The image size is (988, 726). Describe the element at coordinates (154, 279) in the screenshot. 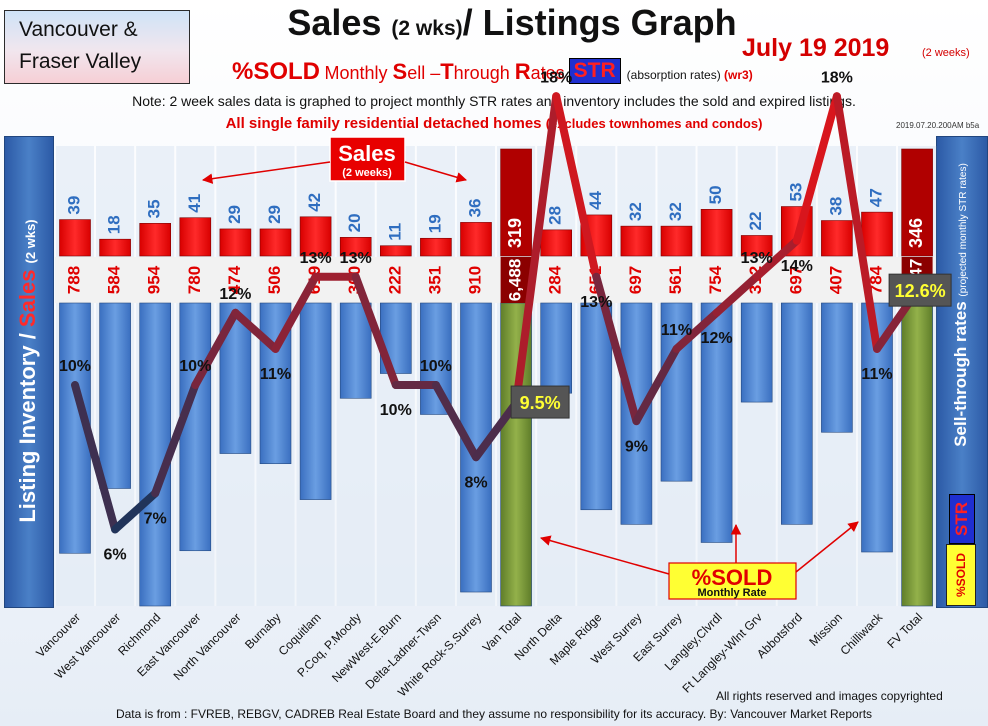

I see `inventory-value-label: 954` at that location.